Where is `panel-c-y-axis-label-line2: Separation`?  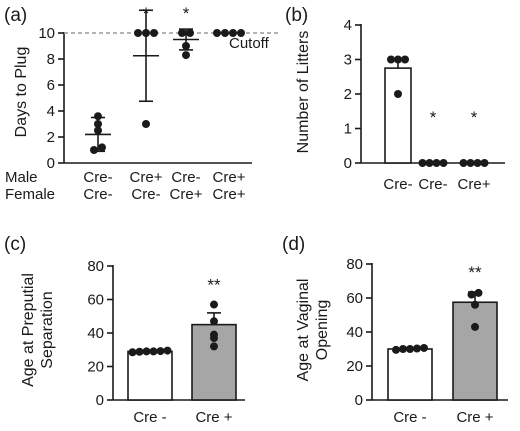
panel-c-y-axis-label-line2: Separation is located at coordinates (47, 329).